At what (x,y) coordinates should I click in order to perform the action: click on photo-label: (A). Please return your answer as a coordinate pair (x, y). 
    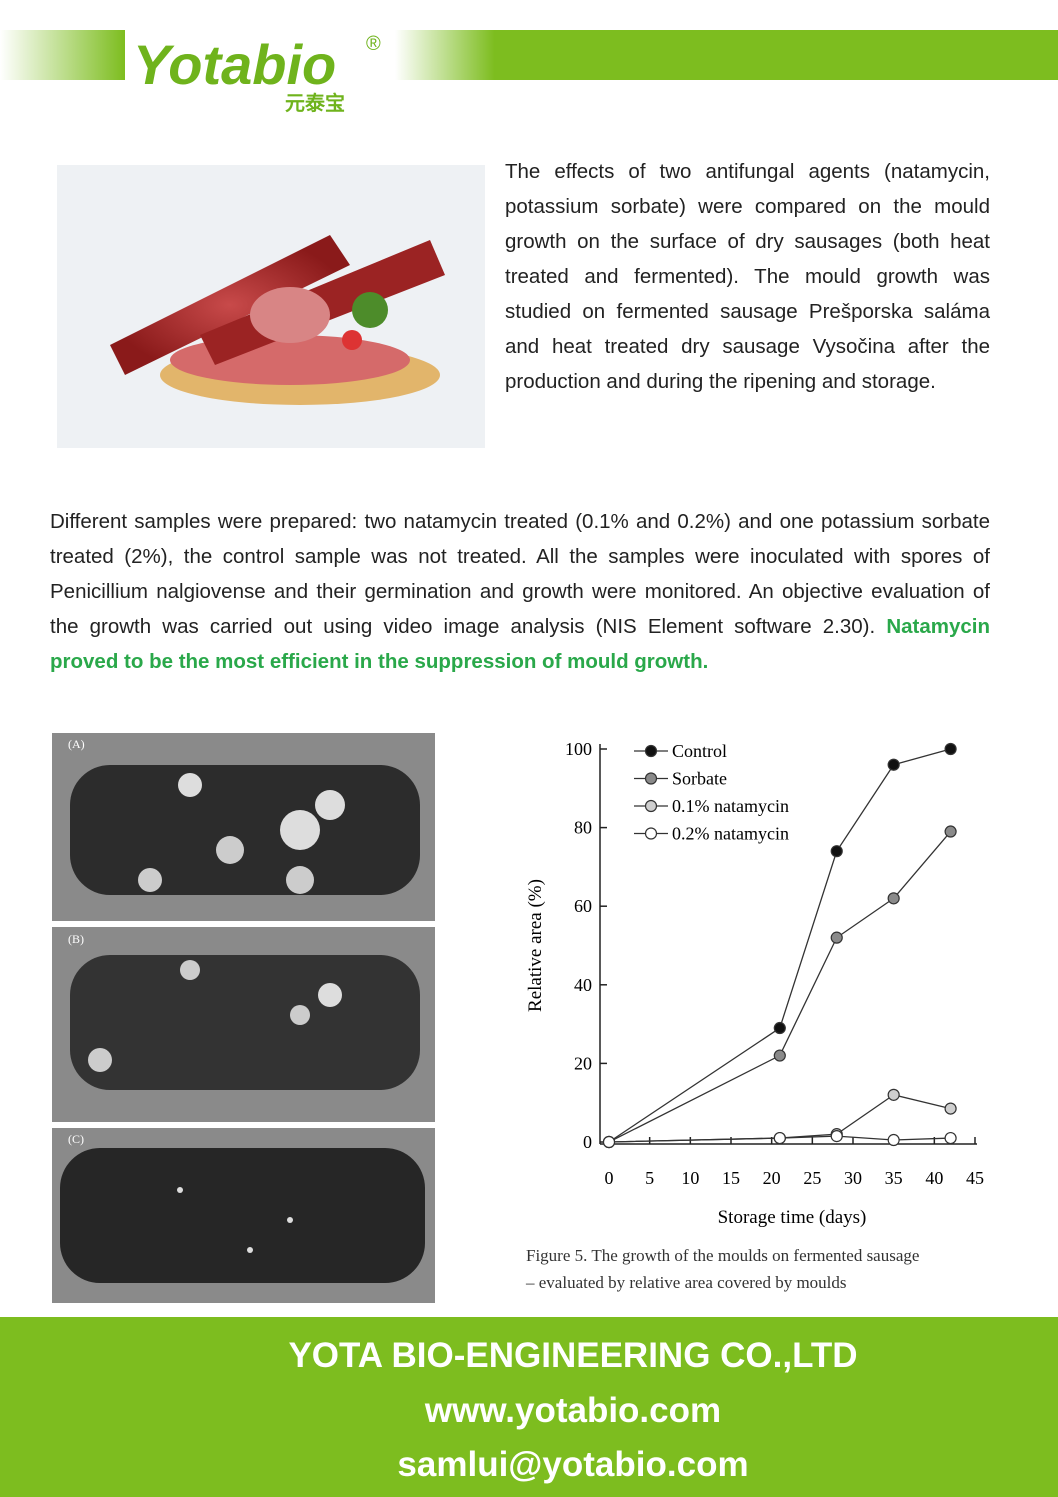
    Looking at the image, I should click on (76, 744).